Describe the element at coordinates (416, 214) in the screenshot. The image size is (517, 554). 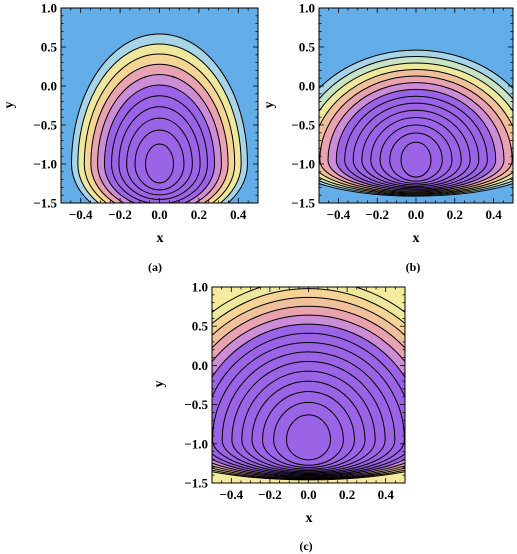
I see `panel-b-x-tick-label: 0.0` at that location.